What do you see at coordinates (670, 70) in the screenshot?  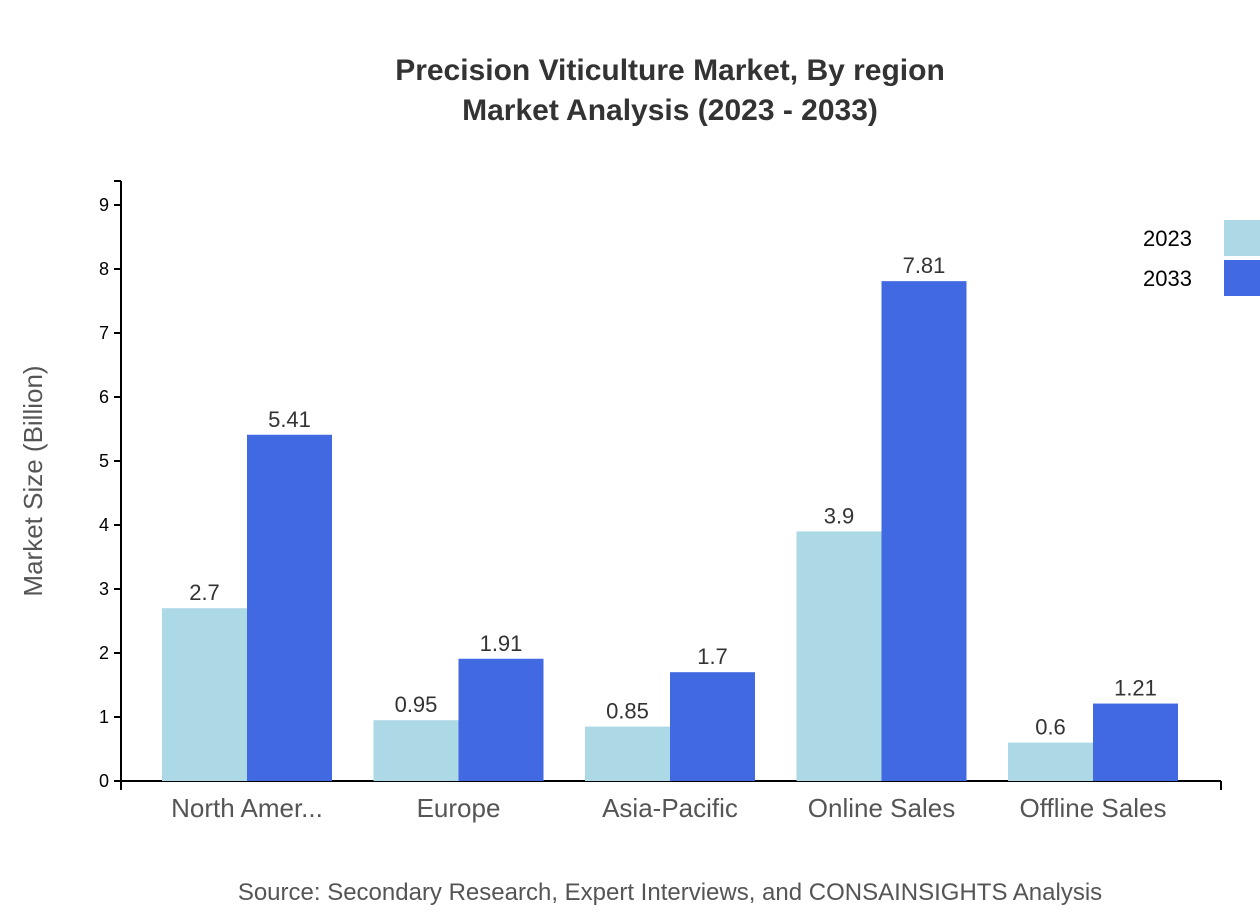 I see `chart-title: Precision Viticulture Market, By region` at bounding box center [670, 70].